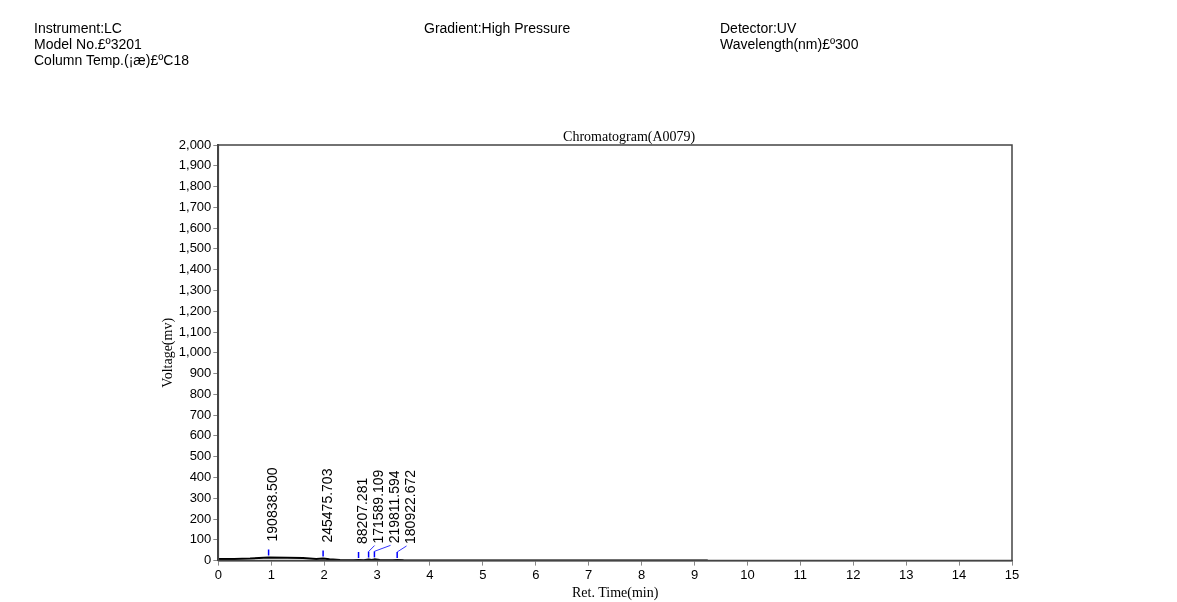 This screenshot has height=602, width=1177. I want to click on y-tick-label: 1,600, so click(195, 227).